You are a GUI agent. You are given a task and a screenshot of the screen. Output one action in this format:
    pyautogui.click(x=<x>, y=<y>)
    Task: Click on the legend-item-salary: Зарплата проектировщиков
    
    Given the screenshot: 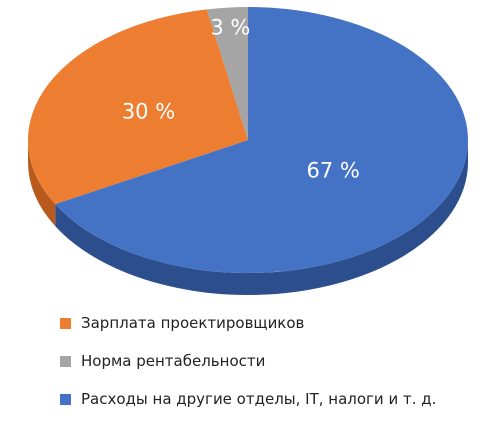 What is the action you would take?
    pyautogui.click(x=248, y=323)
    